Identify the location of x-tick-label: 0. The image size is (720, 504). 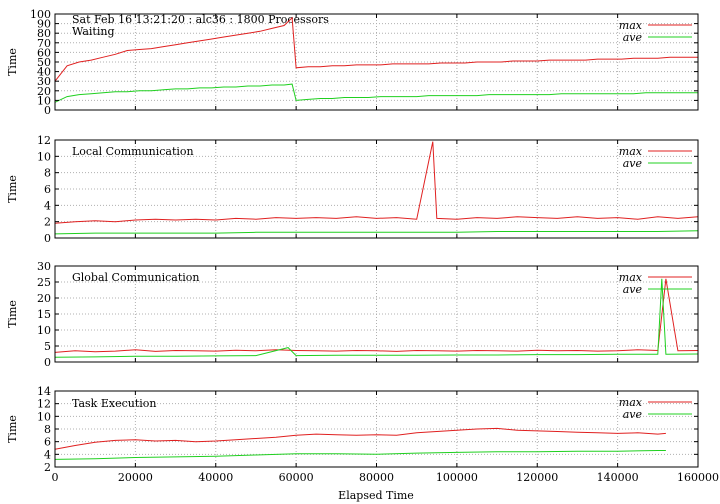
(55, 477).